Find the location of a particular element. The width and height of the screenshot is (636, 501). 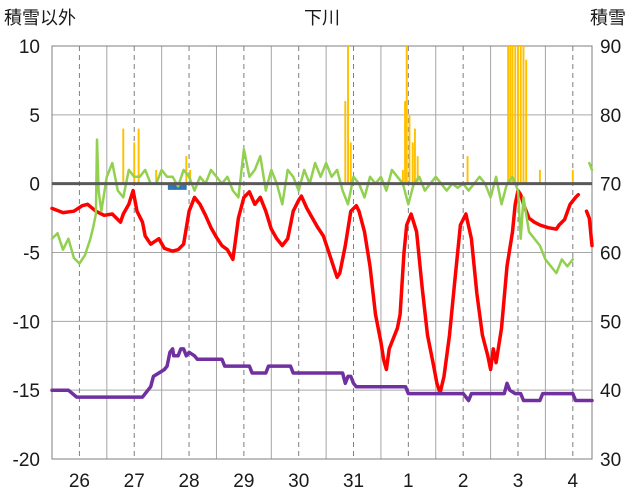

left-tick-label: -15 is located at coordinates (26, 391).